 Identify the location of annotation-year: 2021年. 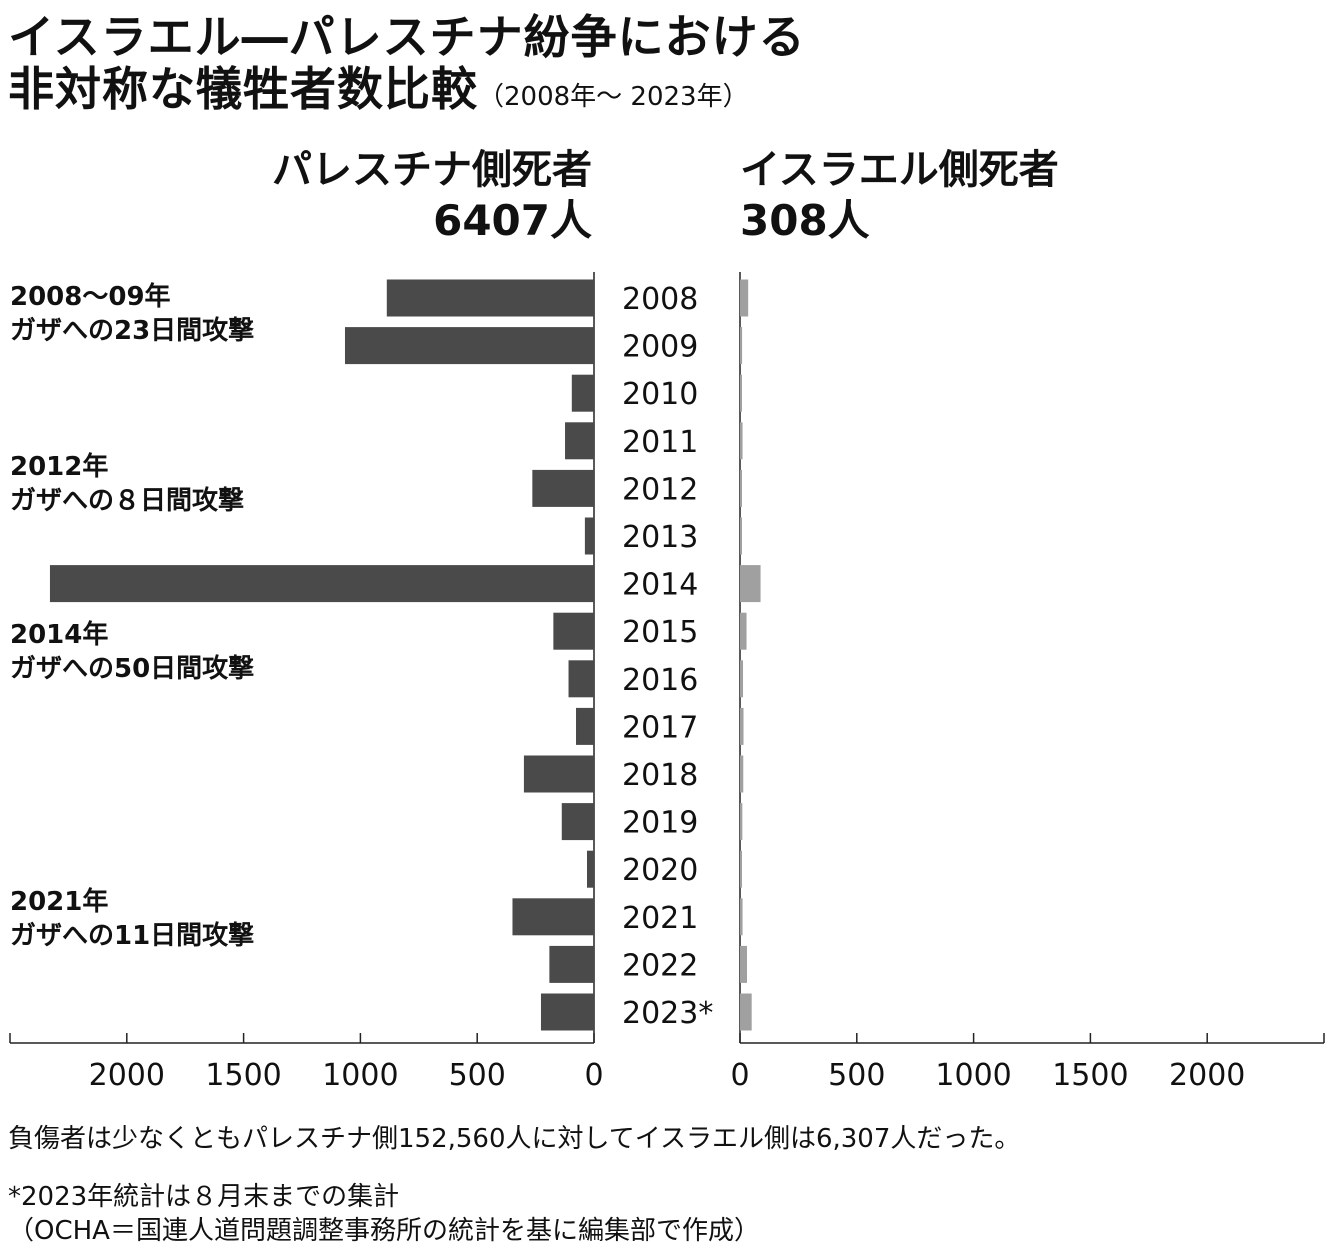
(59, 902).